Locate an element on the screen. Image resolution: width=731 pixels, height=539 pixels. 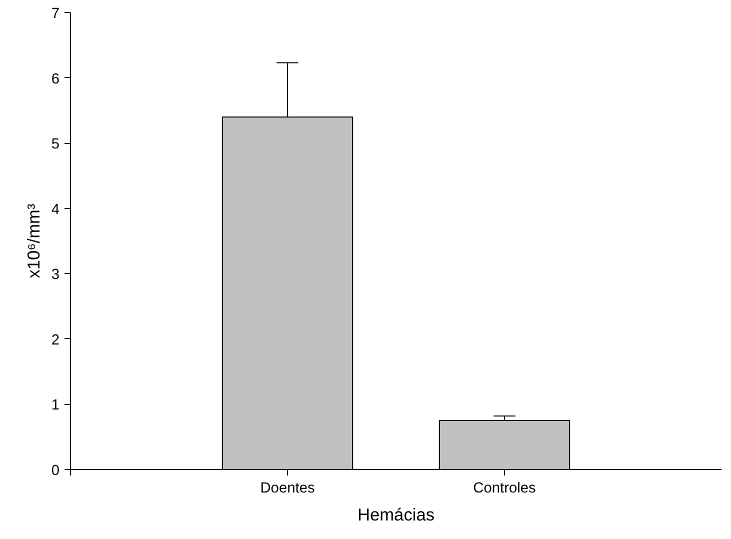
y-tick-label: 0 is located at coordinates (55, 471).